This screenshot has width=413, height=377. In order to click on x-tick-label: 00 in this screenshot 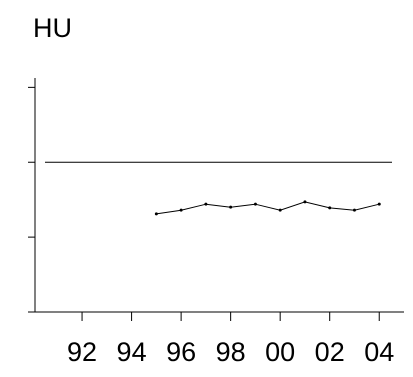, I will do `click(280, 352)`.